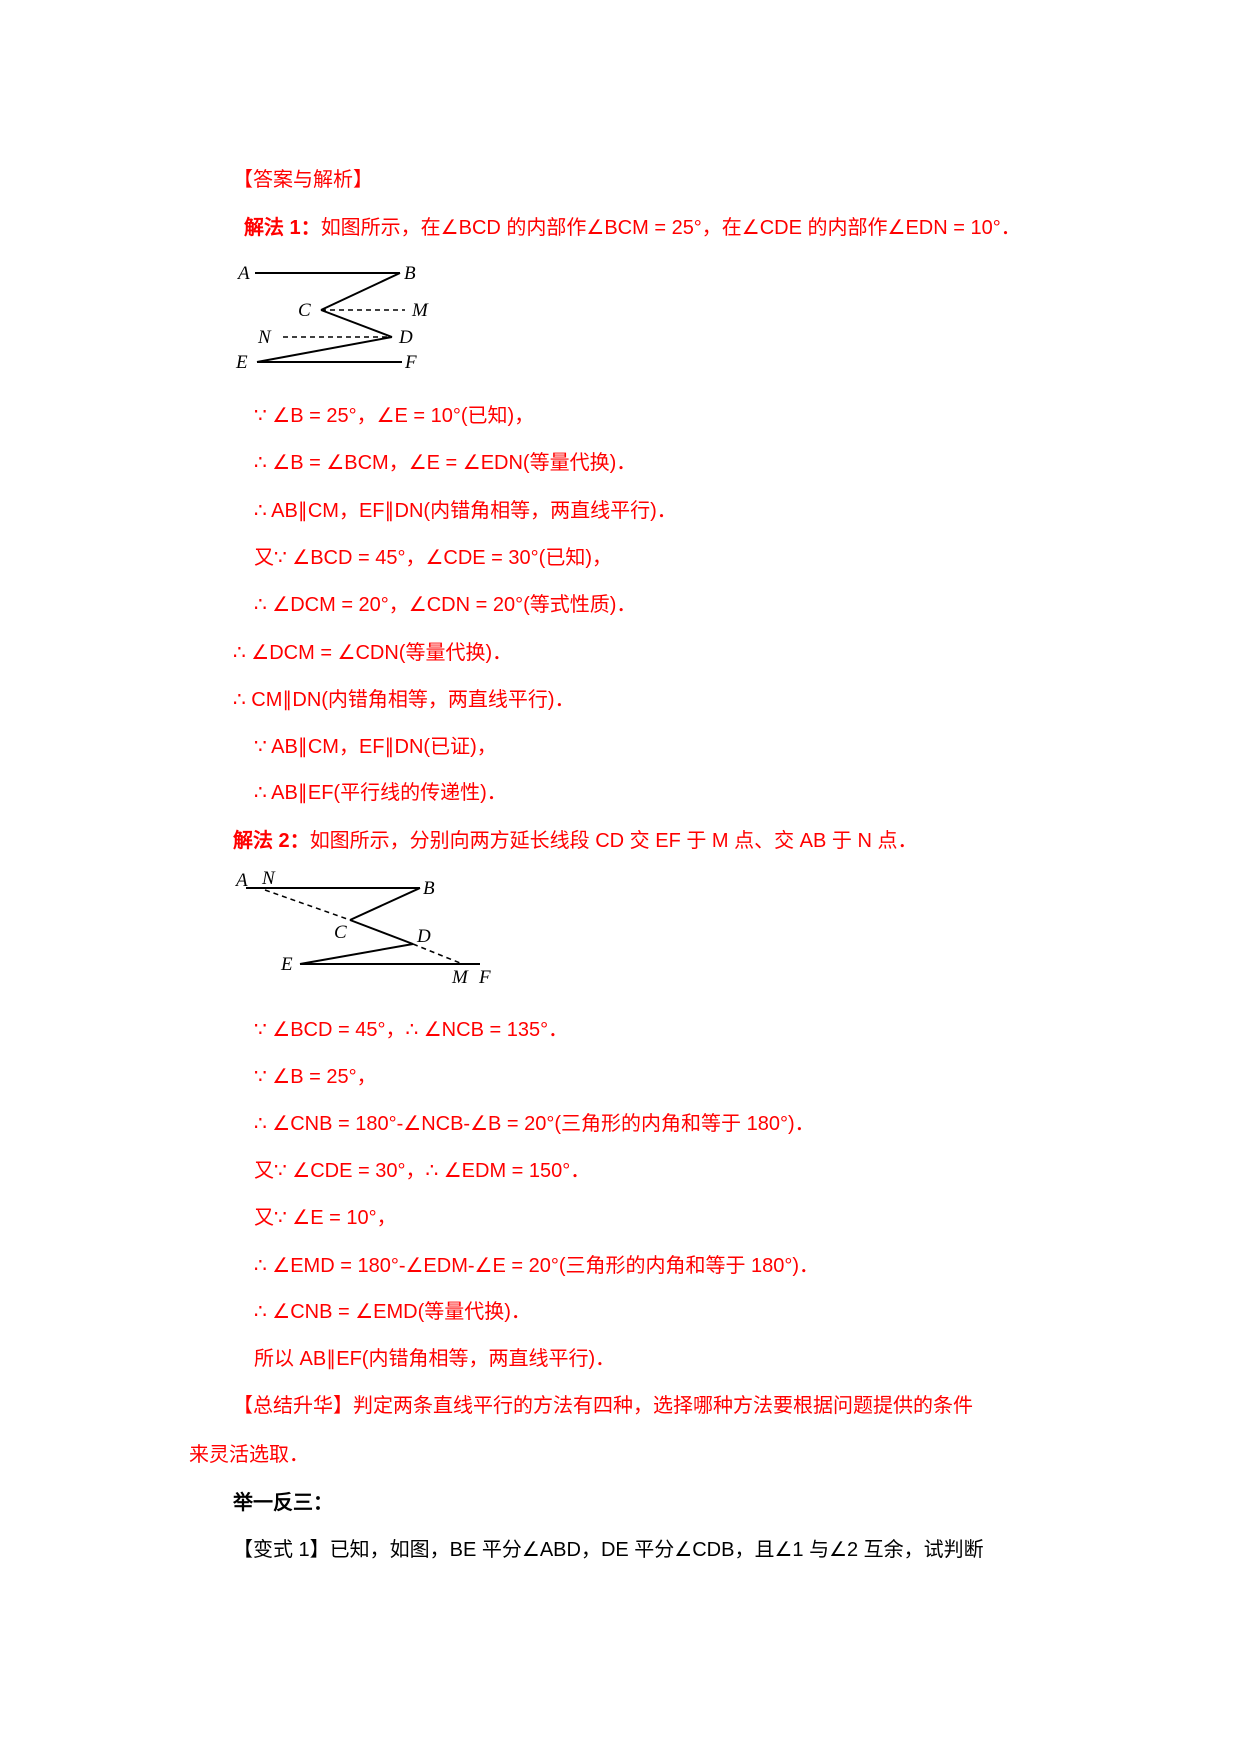 This screenshot has width=1240, height=1754. What do you see at coordinates (325, 1218) in the screenshot?
I see `method2-step: 又∵ ∠E = 10°，` at bounding box center [325, 1218].